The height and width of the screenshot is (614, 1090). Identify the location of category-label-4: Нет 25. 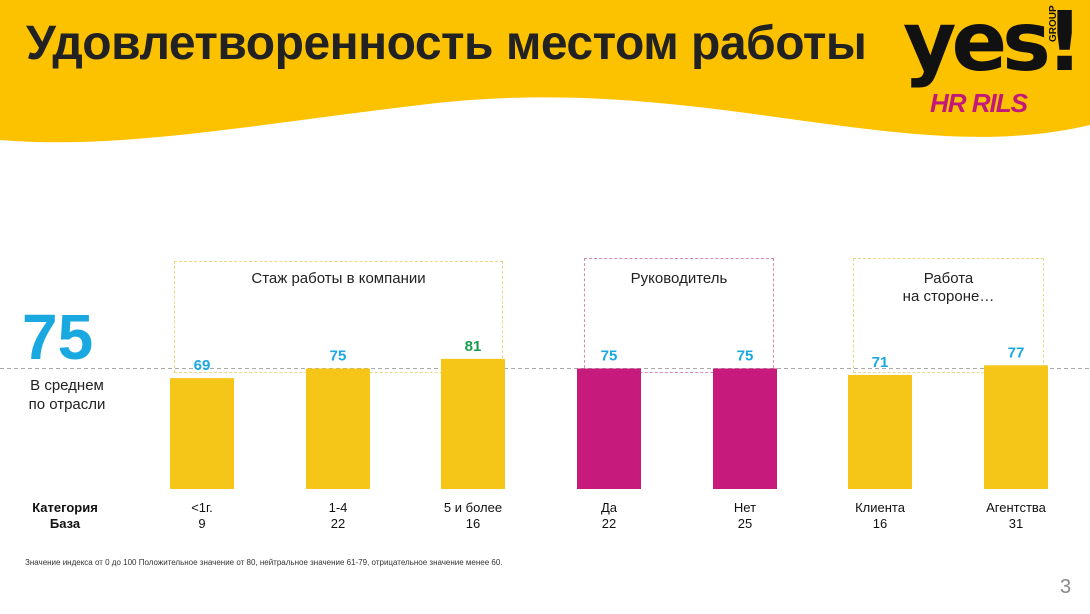
(745, 516).